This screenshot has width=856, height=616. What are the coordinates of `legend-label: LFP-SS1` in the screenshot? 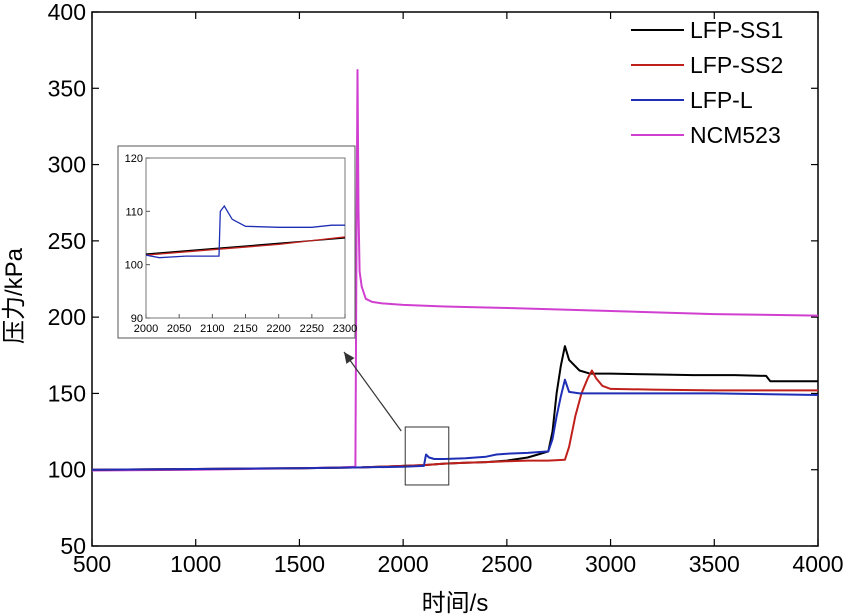 It's located at (736, 30).